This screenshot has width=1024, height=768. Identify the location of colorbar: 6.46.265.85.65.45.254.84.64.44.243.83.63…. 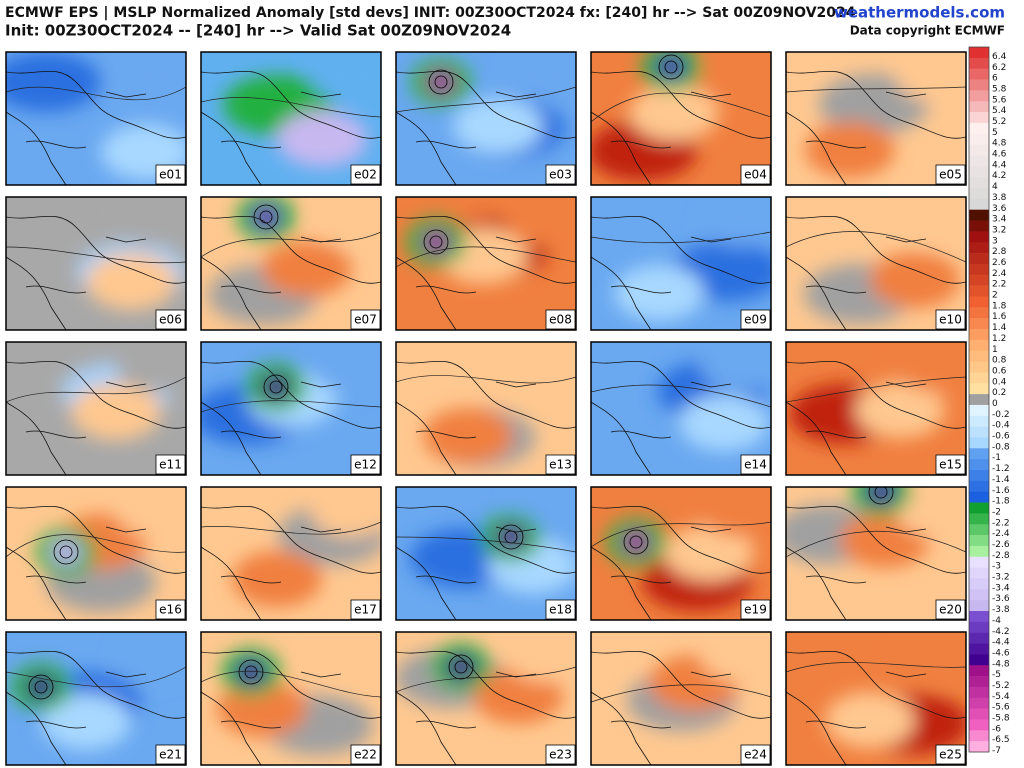
(989, 401).